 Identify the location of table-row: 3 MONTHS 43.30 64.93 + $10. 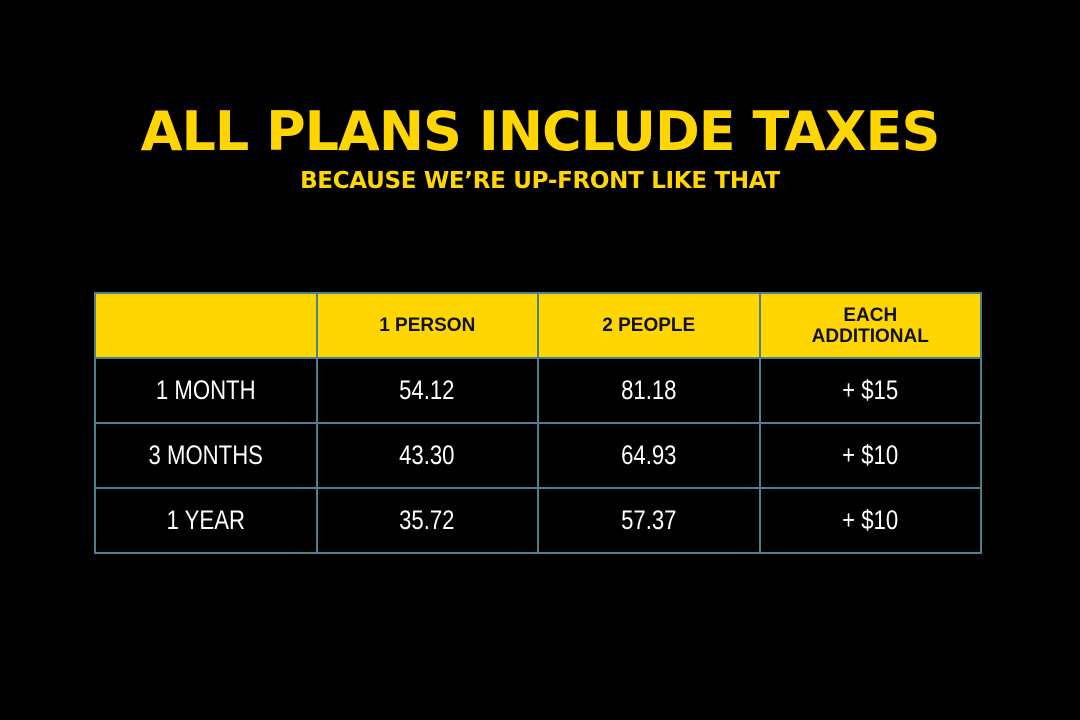
(538, 455).